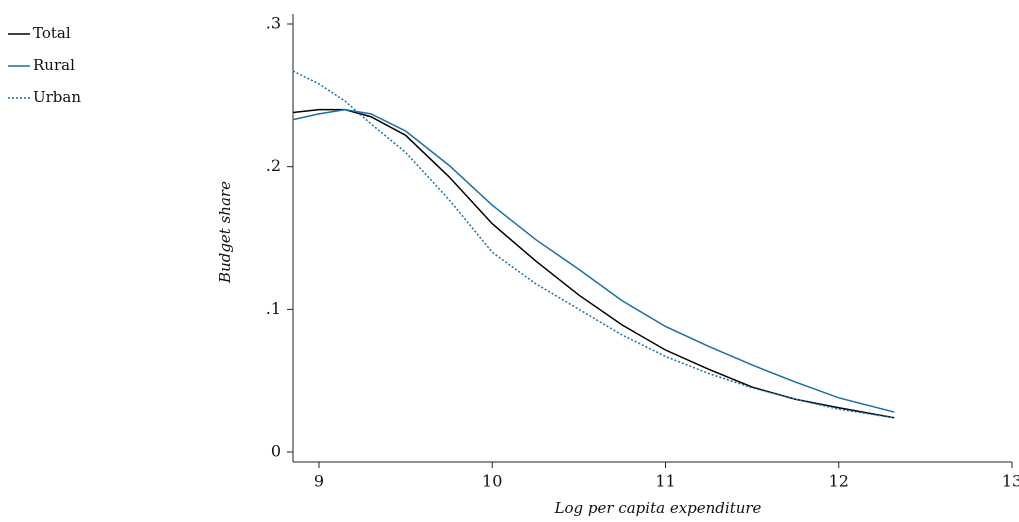 This screenshot has width=1019, height=522. I want to click on x-tick-label: 11, so click(665, 481).